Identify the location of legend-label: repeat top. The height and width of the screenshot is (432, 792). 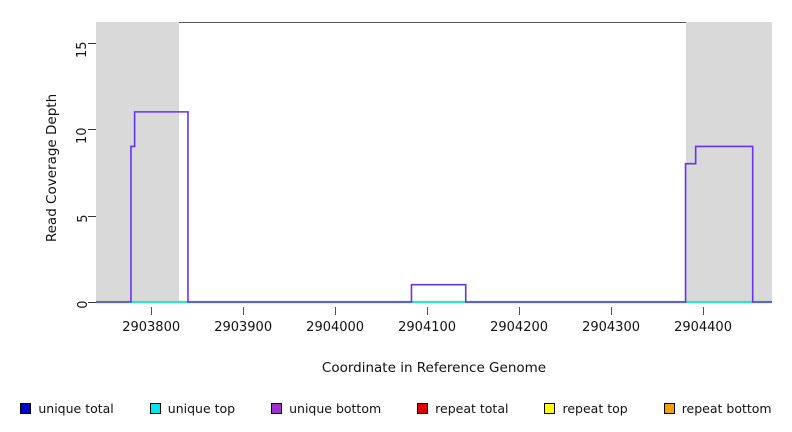
(595, 408).